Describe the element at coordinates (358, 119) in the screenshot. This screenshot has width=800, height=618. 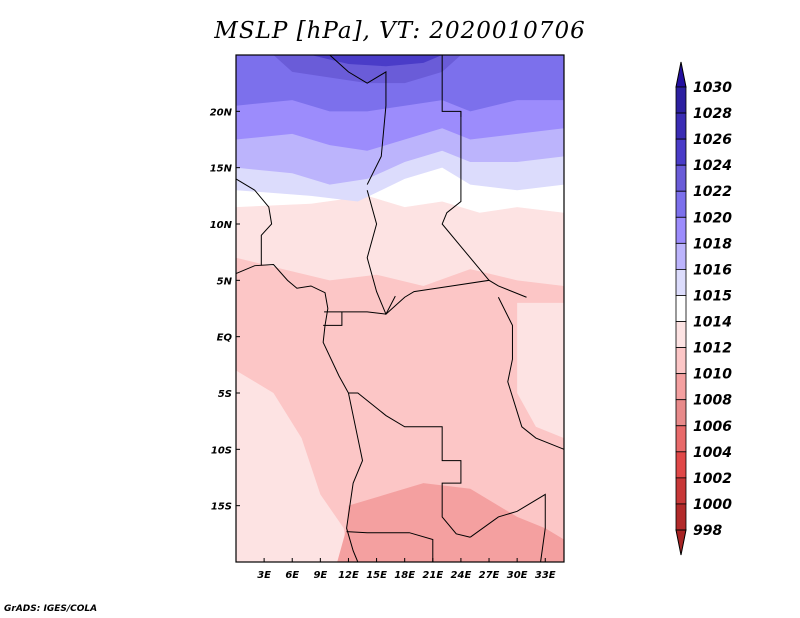
I see `border-niger-chad` at that location.